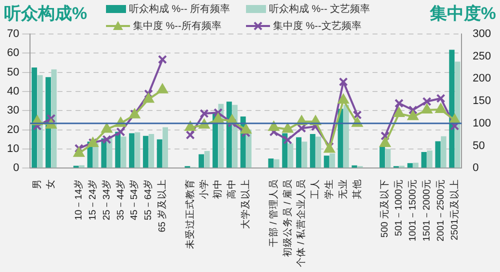  What do you see at coordinates (134, 199) in the screenshot?
I see `x-tick-label: 45－54岁` at bounding box center [134, 199].